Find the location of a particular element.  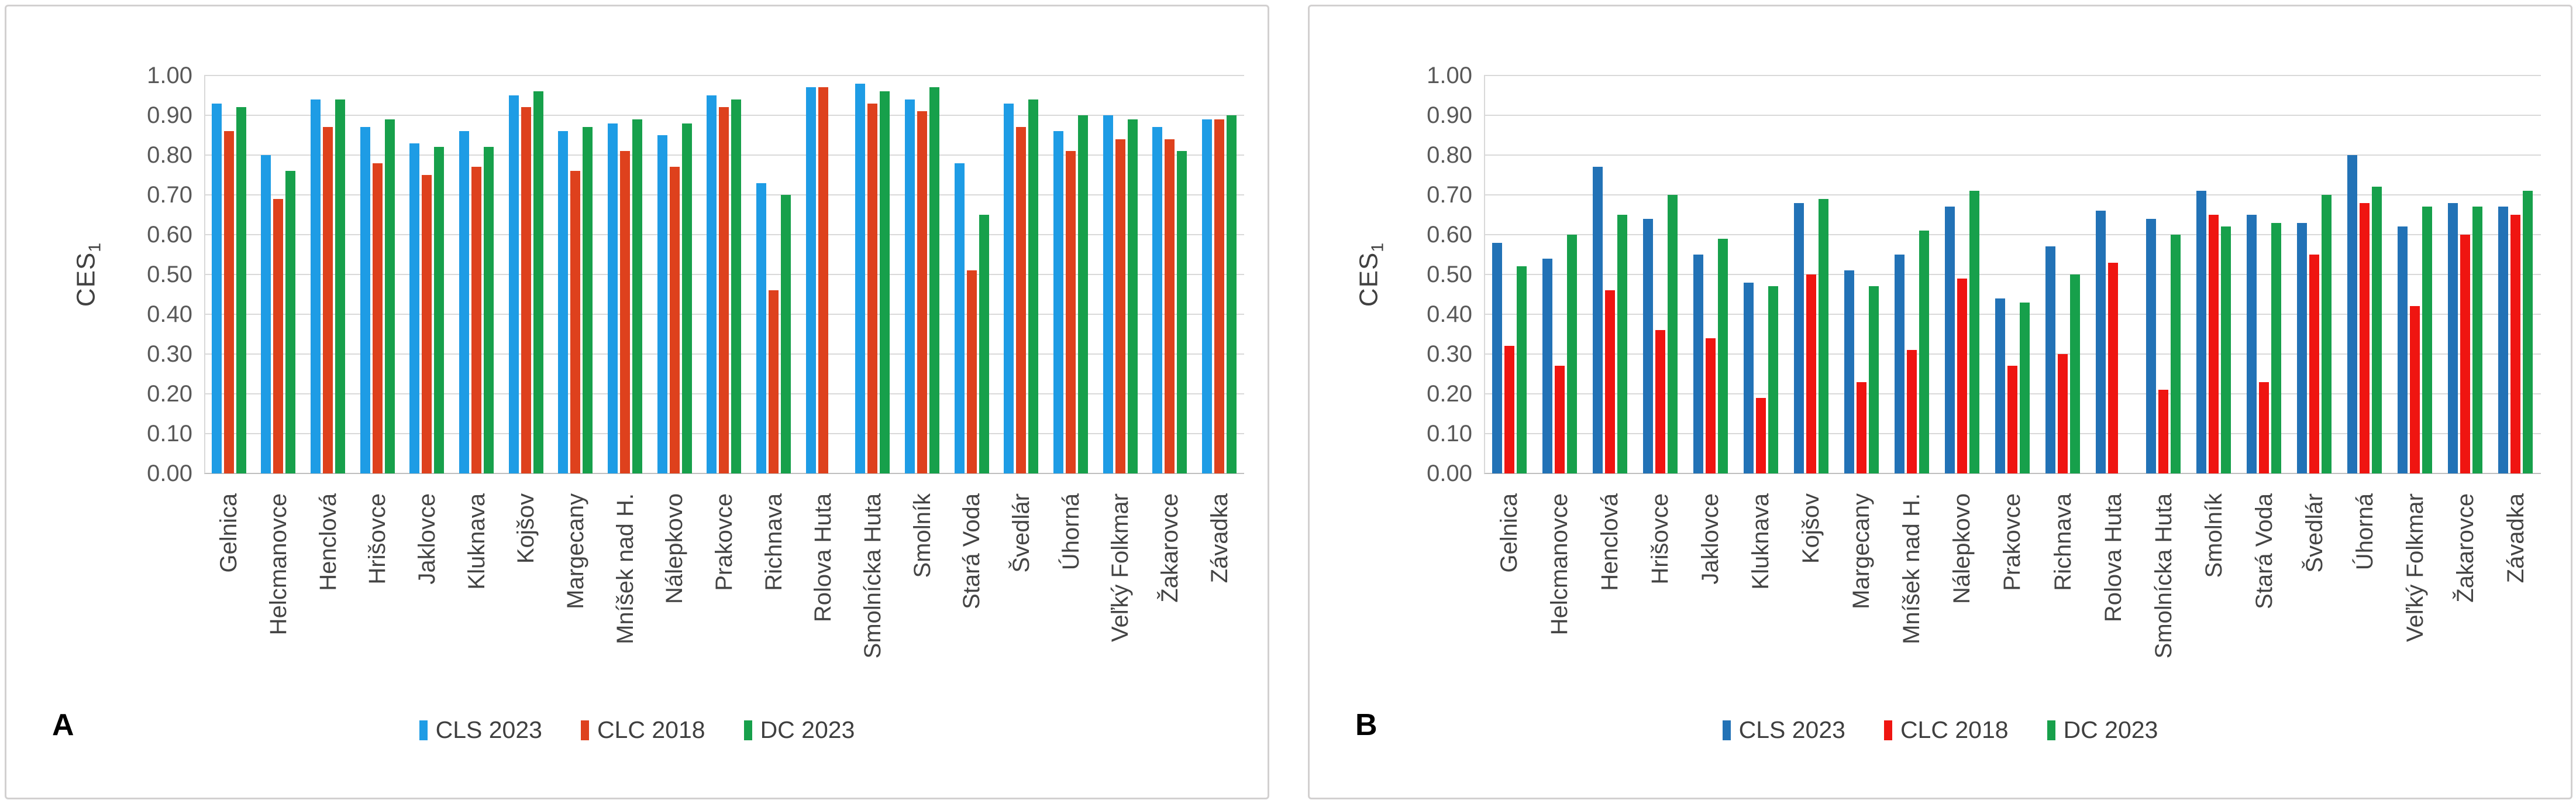

y-tick-label: 0.30 is located at coordinates (169, 354).